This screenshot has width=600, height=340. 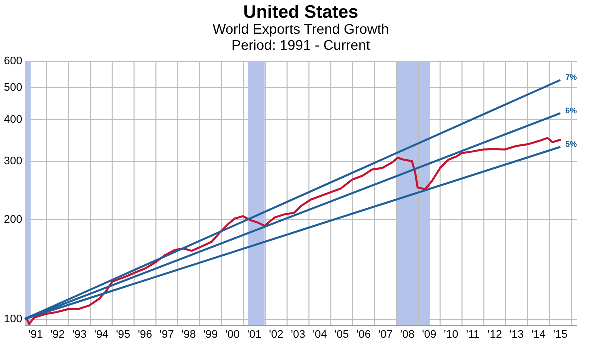 I want to click on x-tick-label: '93, so click(x=79, y=334).